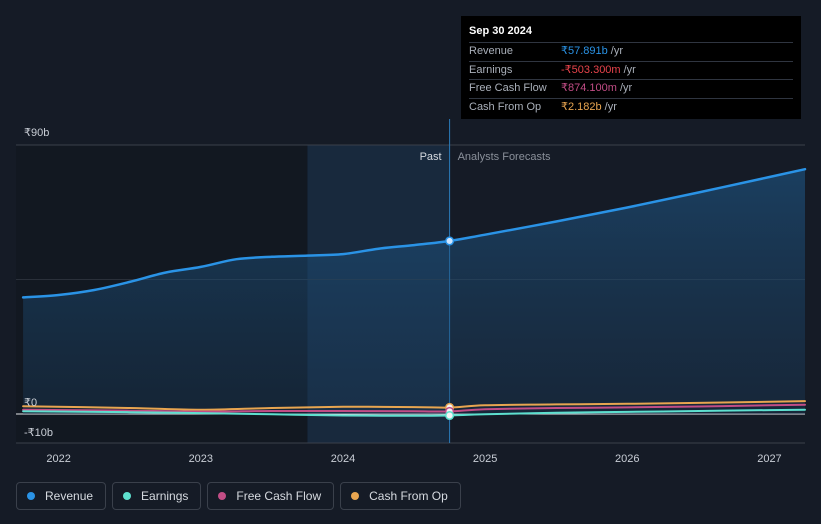 The height and width of the screenshot is (524, 821). What do you see at coordinates (504, 157) in the screenshot?
I see `forecast-label: Analysts Forecasts` at bounding box center [504, 157].